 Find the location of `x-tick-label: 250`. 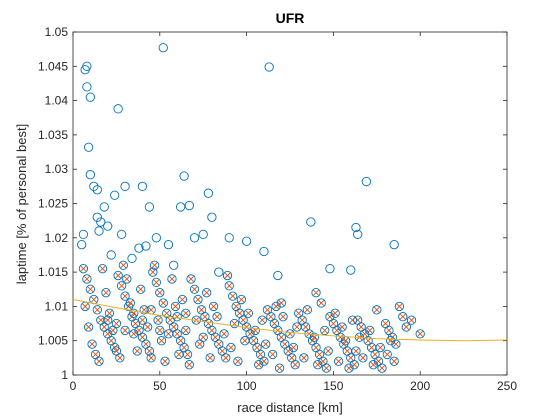

x-tick-label: 250 is located at coordinates (507, 386).